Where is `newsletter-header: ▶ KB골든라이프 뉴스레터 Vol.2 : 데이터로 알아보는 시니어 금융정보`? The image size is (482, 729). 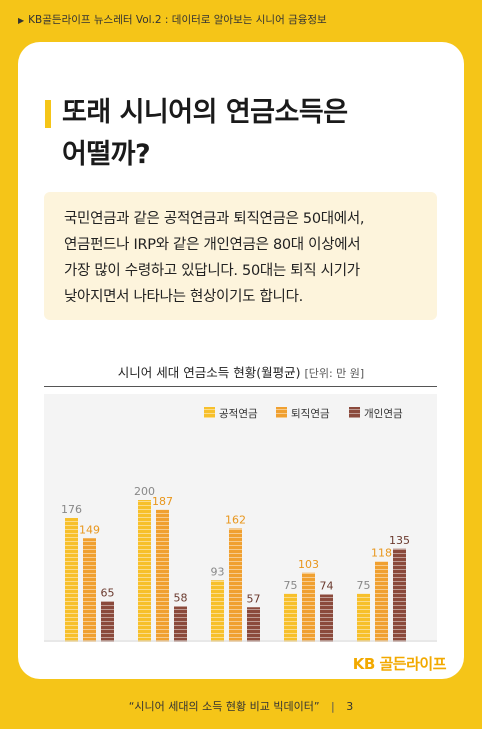 newsletter-header: ▶ KB골든라이프 뉴스레터 Vol.2 : 데이터로 알아보는 시니어 금융정보 is located at coordinates (172, 19).